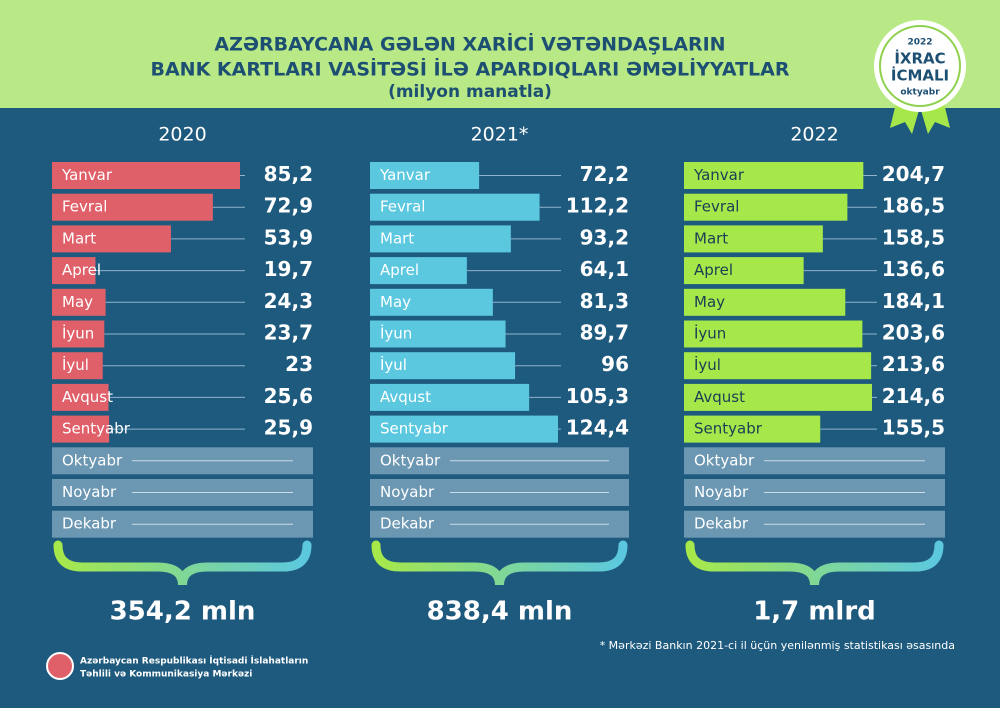 The height and width of the screenshot is (708, 1000). What do you see at coordinates (597, 428) in the screenshot?
I see `value-label: 124,4` at bounding box center [597, 428].